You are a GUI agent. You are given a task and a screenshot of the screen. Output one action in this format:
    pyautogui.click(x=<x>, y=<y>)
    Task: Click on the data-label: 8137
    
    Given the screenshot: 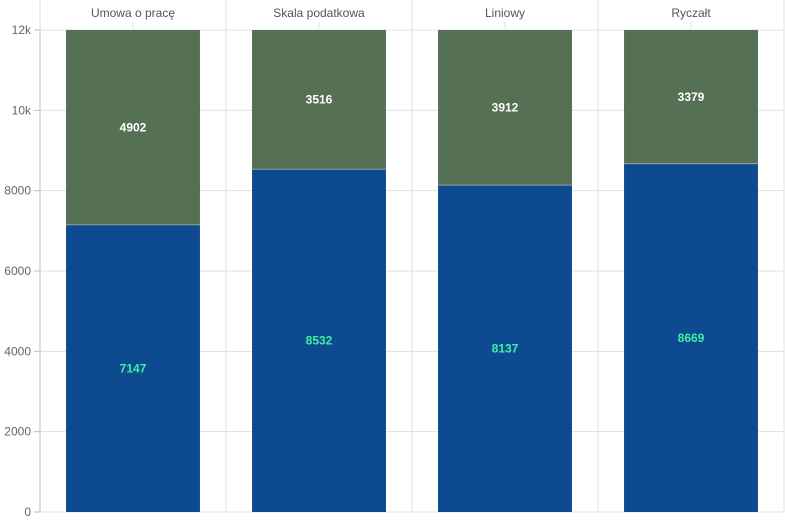 What is the action you would take?
    pyautogui.click(x=505, y=349)
    